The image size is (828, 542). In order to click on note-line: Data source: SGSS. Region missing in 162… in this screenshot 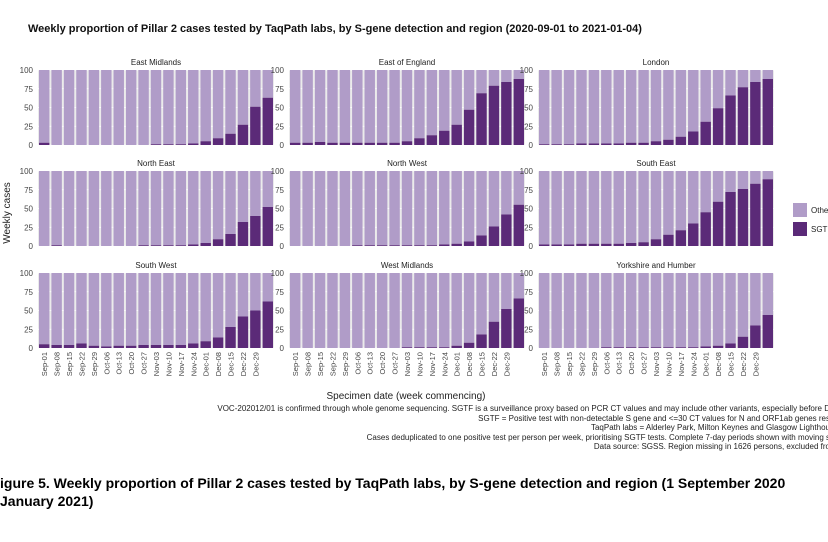, I will do `click(710, 447)`.